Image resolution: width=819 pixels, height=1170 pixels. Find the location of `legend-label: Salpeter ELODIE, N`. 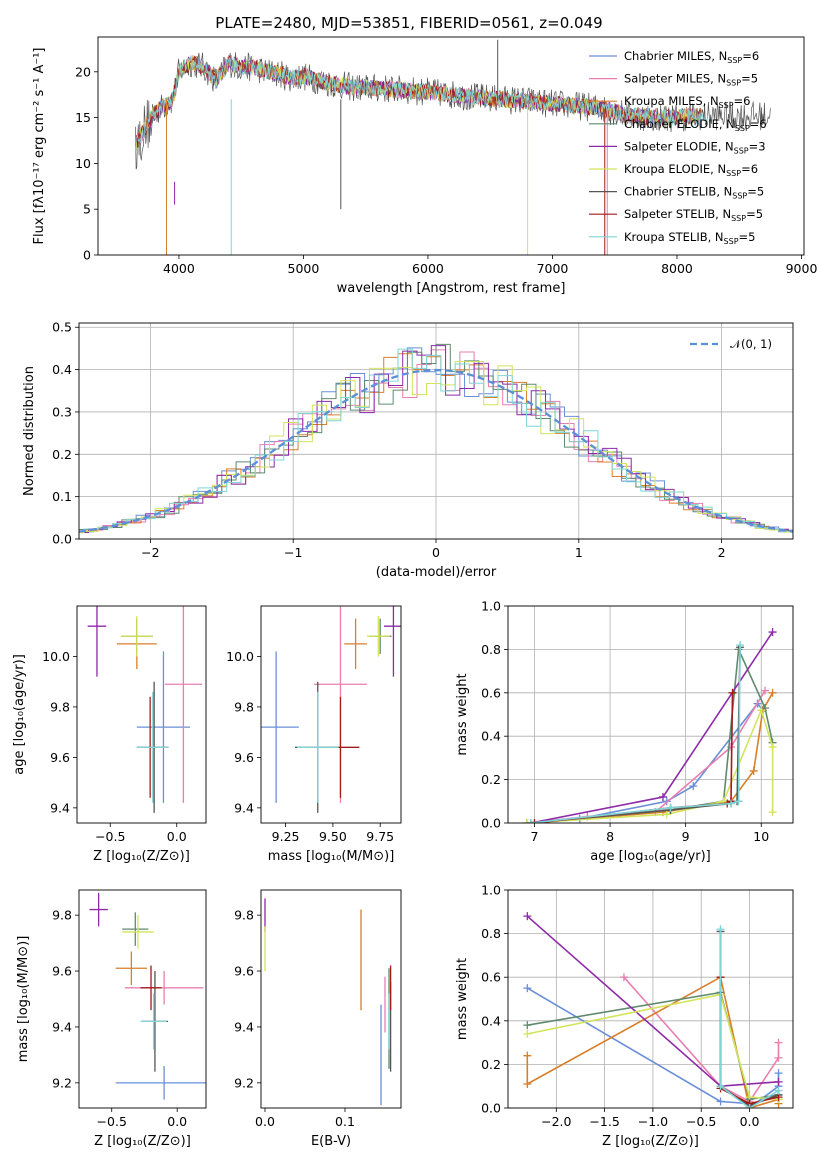

legend-label: Salpeter ELODIE, N is located at coordinates (679, 146).